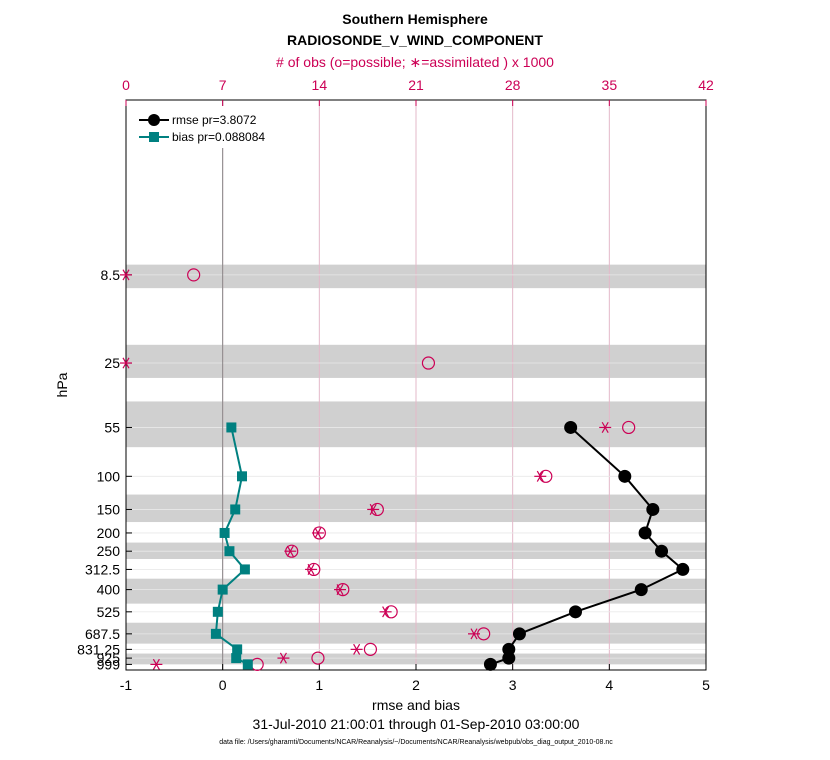 The image size is (830, 760). Describe the element at coordinates (609, 685) in the screenshot. I see `x-tick-label: 4` at that location.